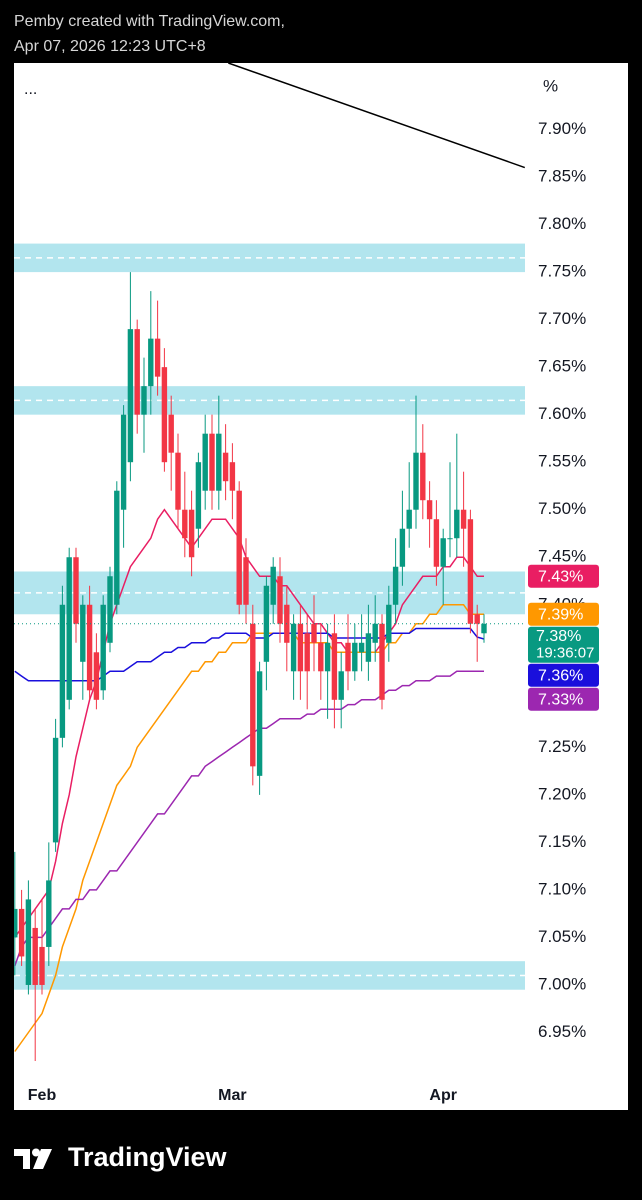 This screenshot has width=642, height=1200. What do you see at coordinates (149, 21) in the screenshot?
I see `header-line: Pemby created with TradingView.com,` at bounding box center [149, 21].